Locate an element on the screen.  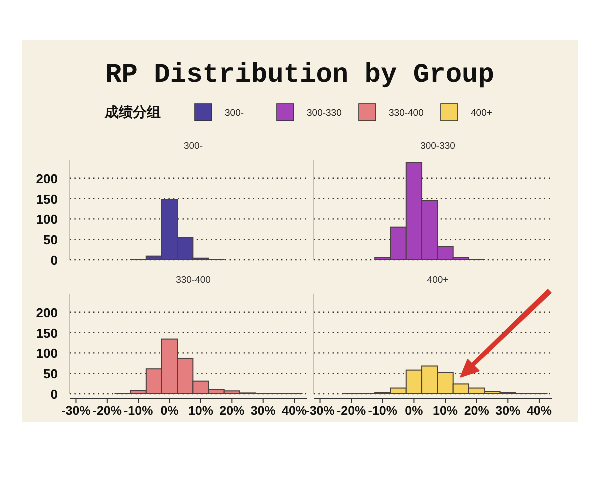
legend-label: 400+ is located at coordinates (482, 113).